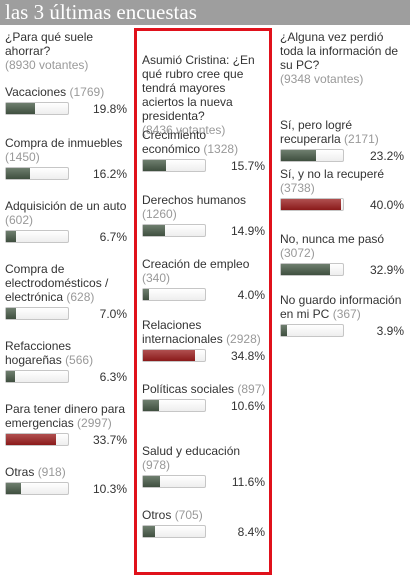 The height and width of the screenshot is (575, 410). What do you see at coordinates (109, 174) in the screenshot?
I see `option-percent: 16.2%` at bounding box center [109, 174].